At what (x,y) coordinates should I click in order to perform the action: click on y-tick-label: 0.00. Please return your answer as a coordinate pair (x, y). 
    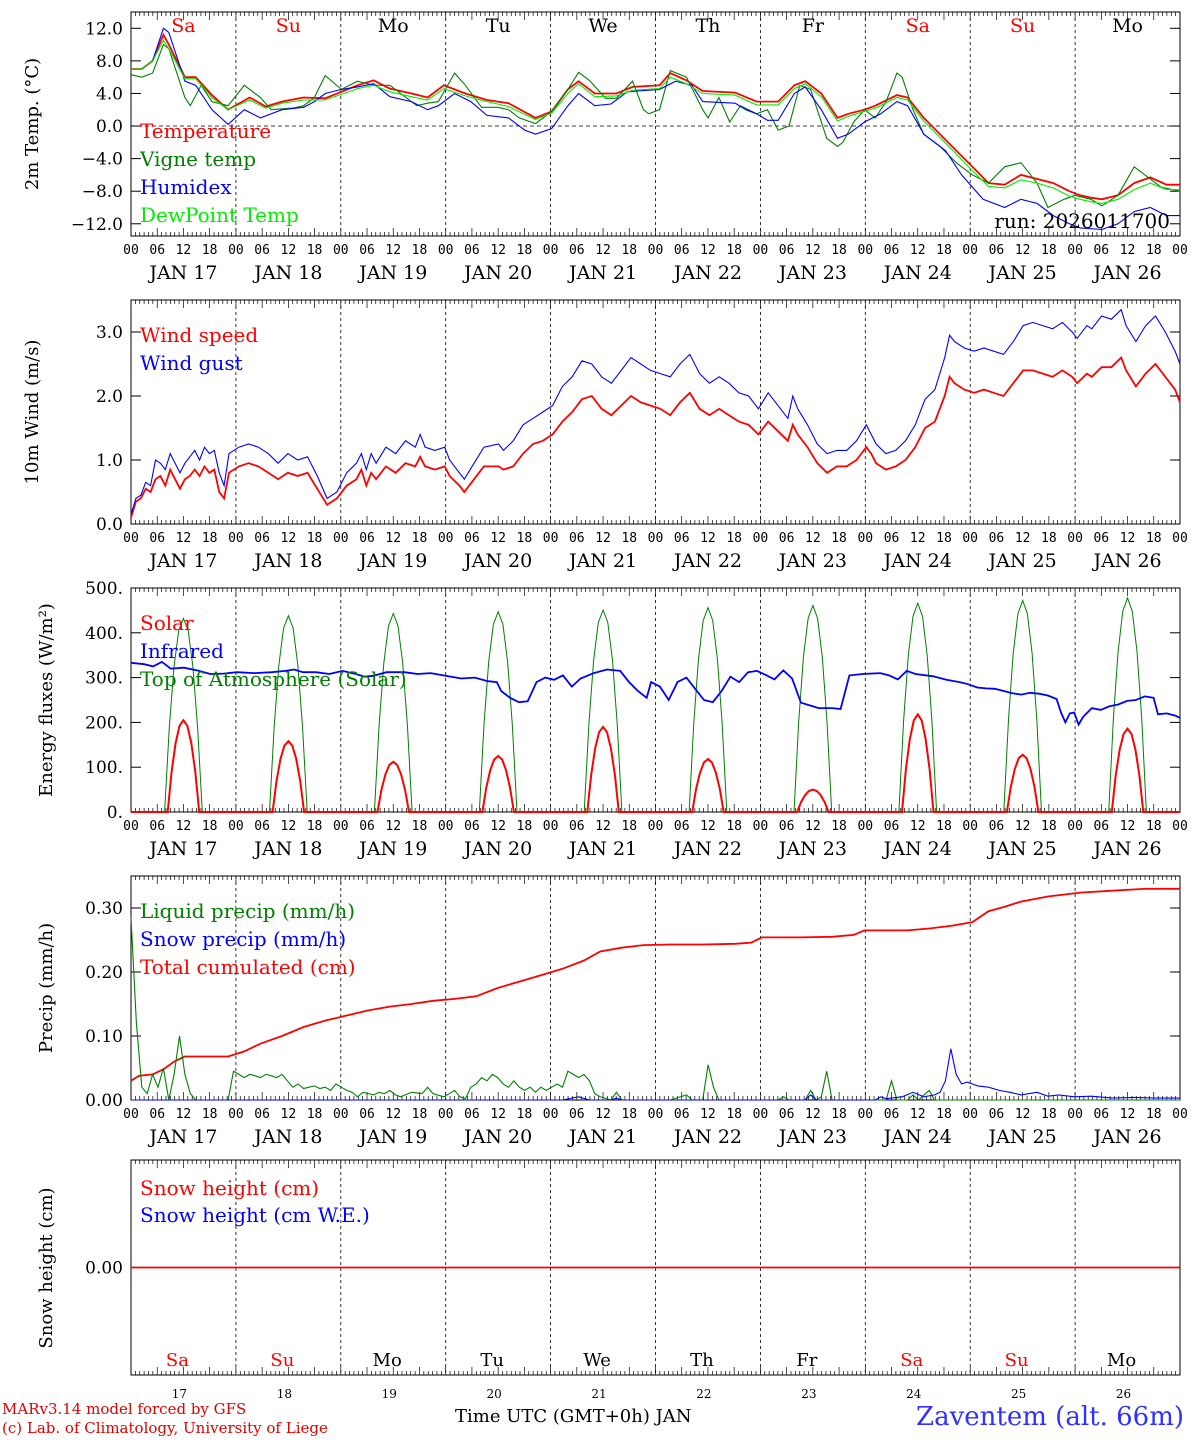
    Looking at the image, I should click on (104, 1269).